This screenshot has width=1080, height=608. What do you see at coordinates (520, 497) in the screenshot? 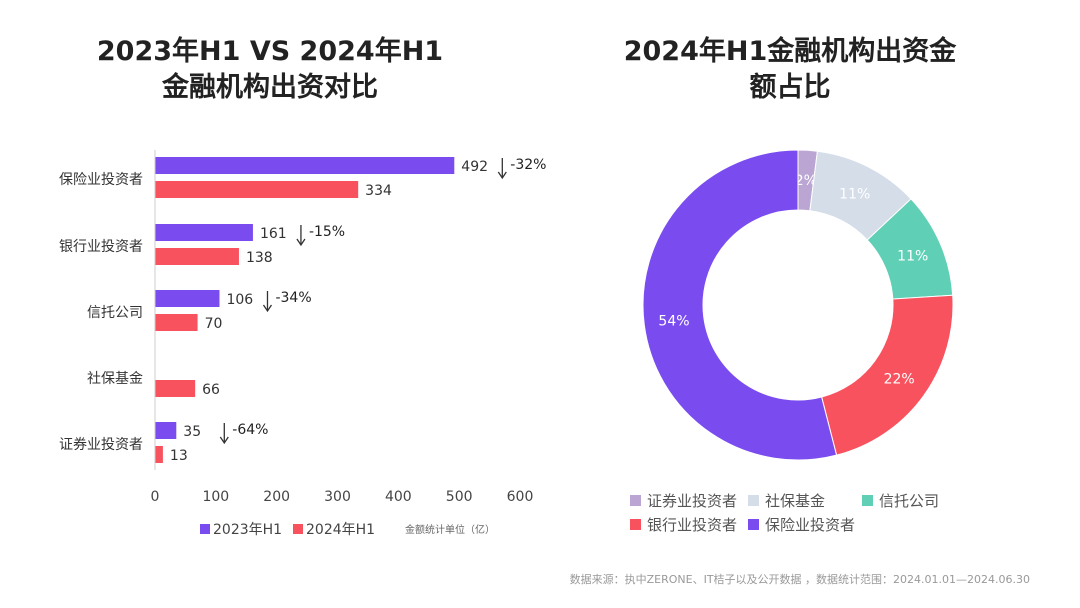
I see `x-tick-label: 600` at bounding box center [520, 497].